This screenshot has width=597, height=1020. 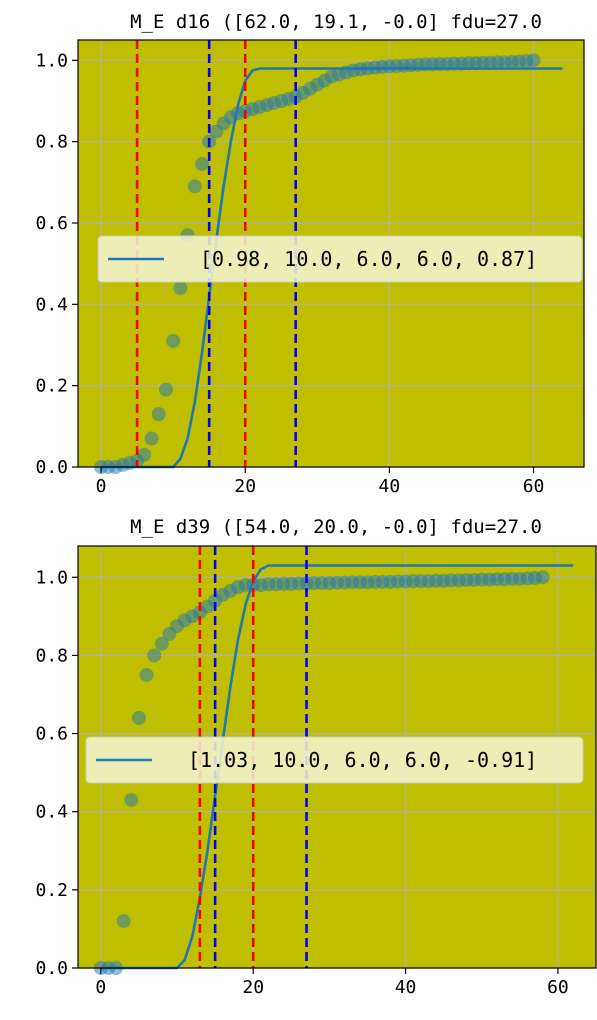 What do you see at coordinates (101, 486) in the screenshot?
I see `chart-top-x-tick-label-0: 0` at bounding box center [101, 486].